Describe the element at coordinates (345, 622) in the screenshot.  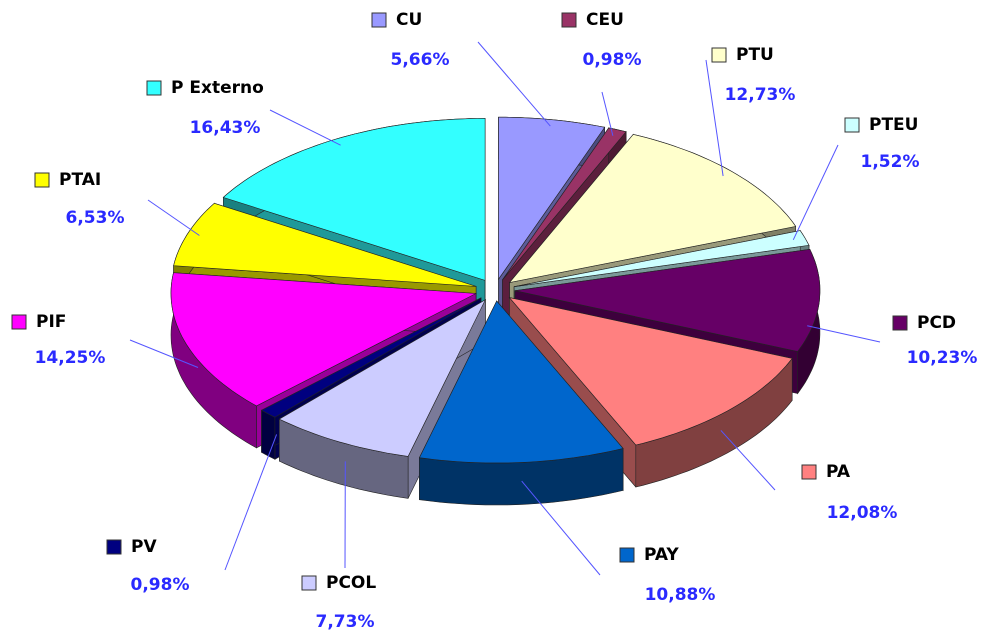
I see `slice-value: 7,73%` at that location.